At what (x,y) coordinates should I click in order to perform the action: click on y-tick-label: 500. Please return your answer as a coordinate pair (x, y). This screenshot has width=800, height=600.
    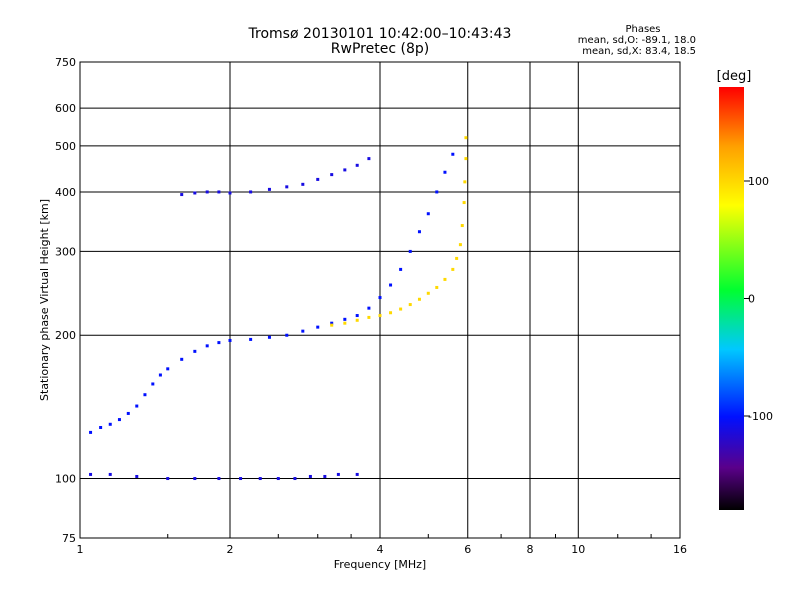
    Looking at the image, I should click on (65, 146).